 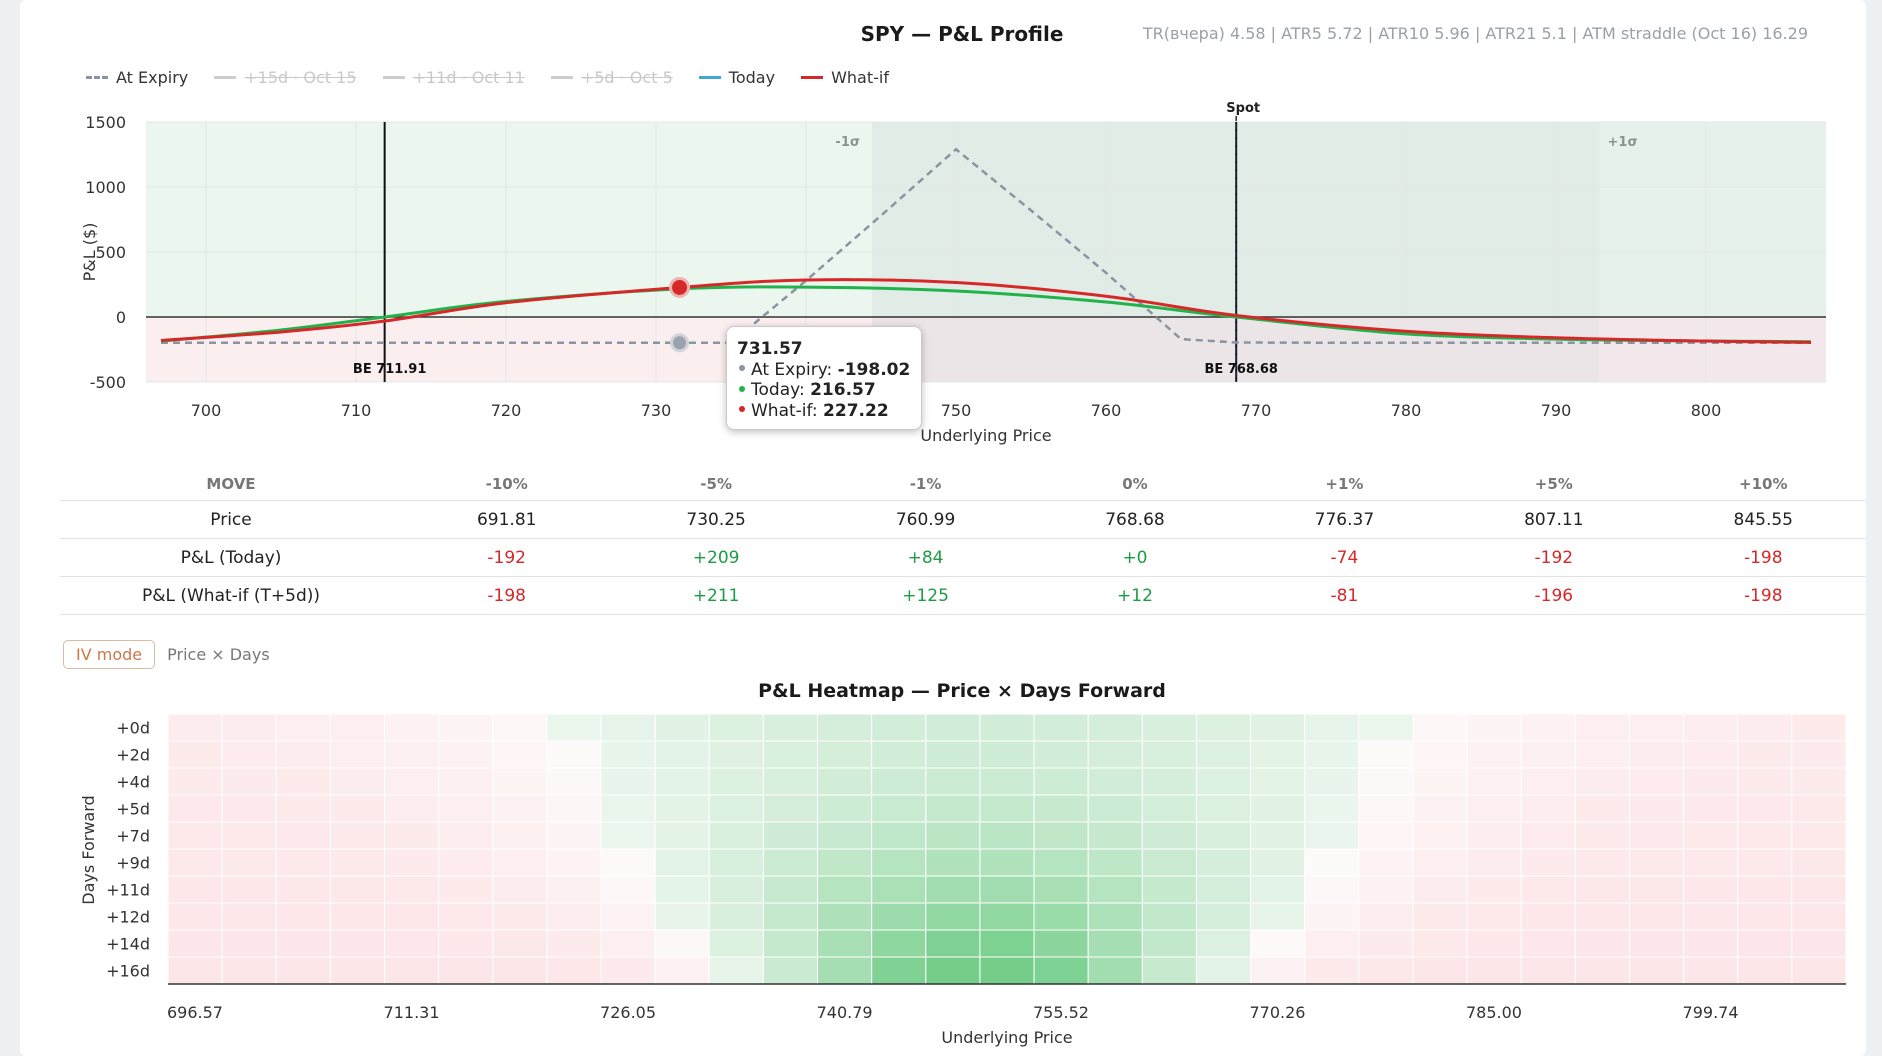 I want to click on heatmap-title: P&L Heatmap — Price × Days Forward, so click(x=962, y=691).